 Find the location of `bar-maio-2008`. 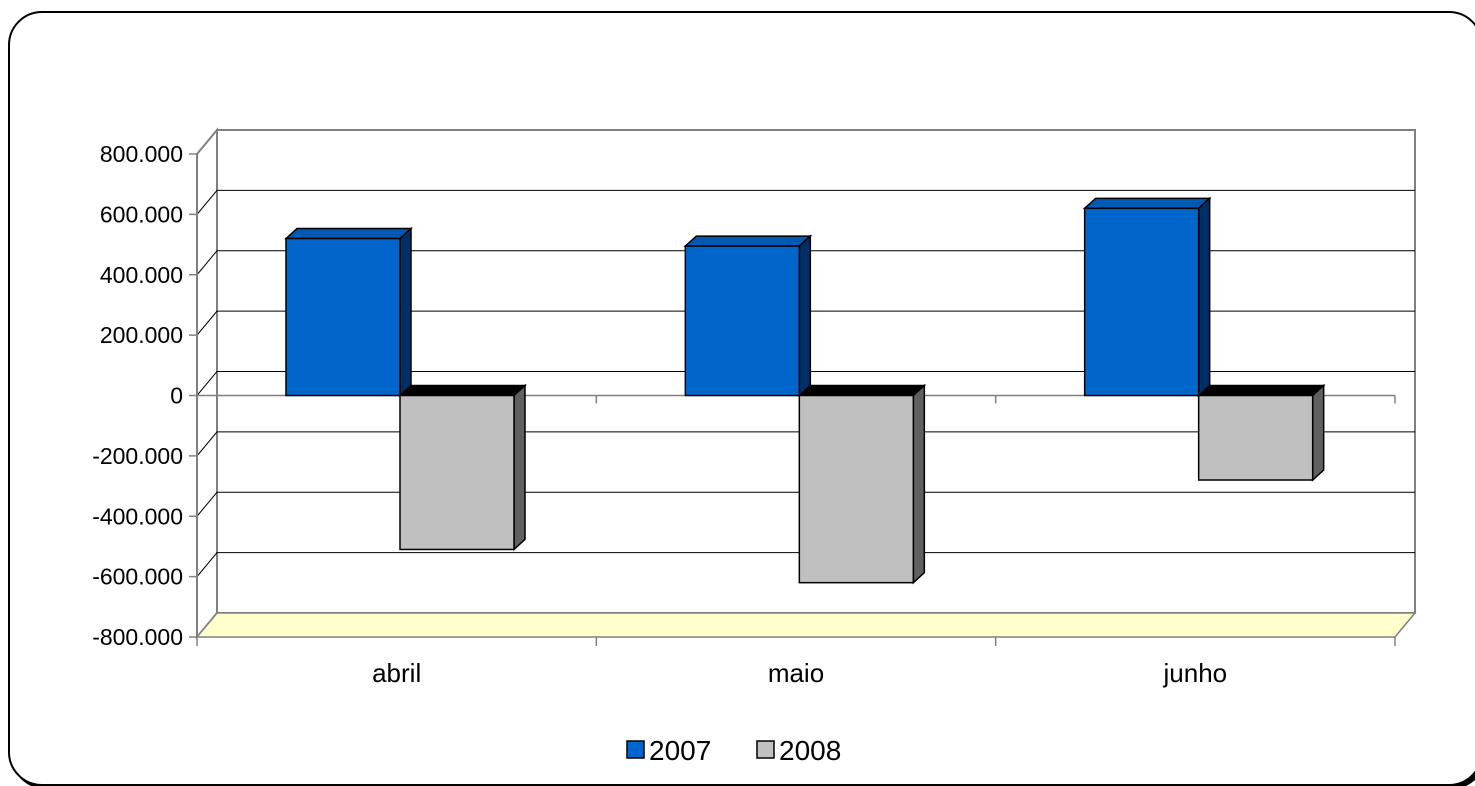

bar-maio-2008 is located at coordinates (862, 484).